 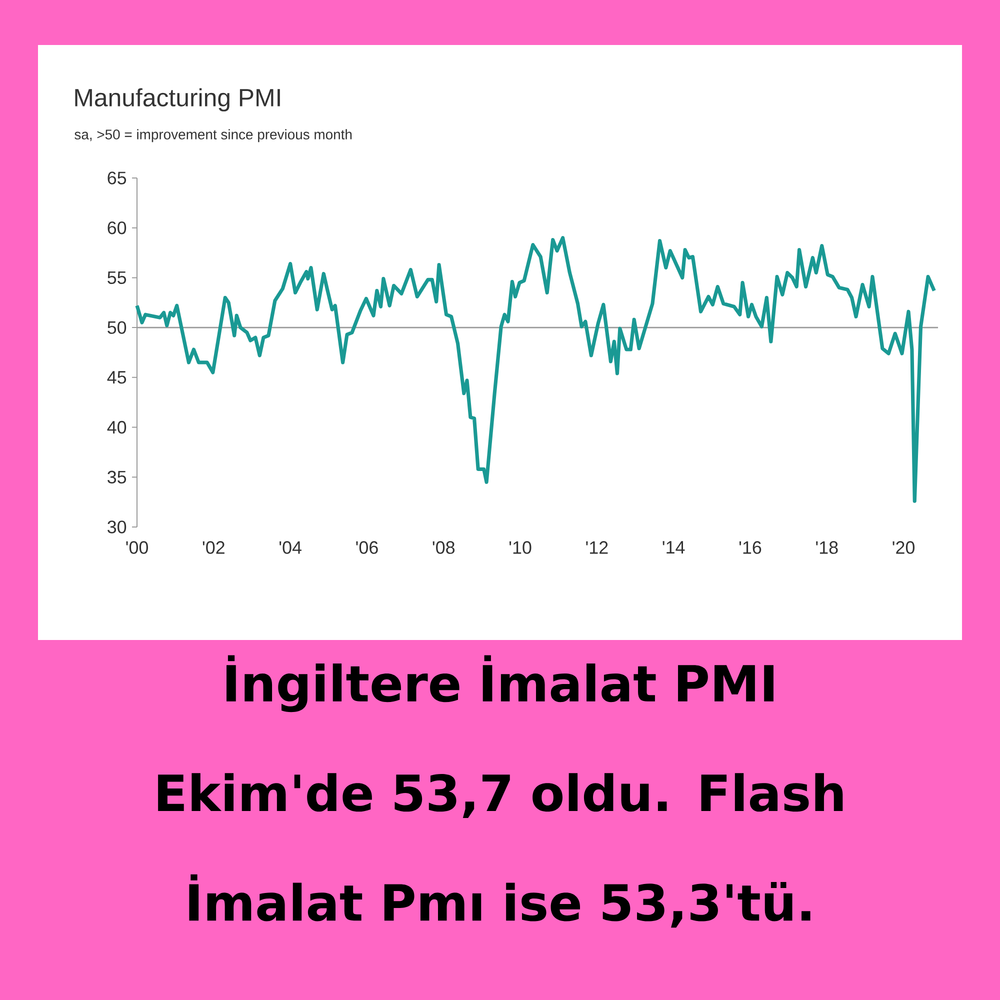 I want to click on x-tick-label: '14, so click(x=673, y=547).